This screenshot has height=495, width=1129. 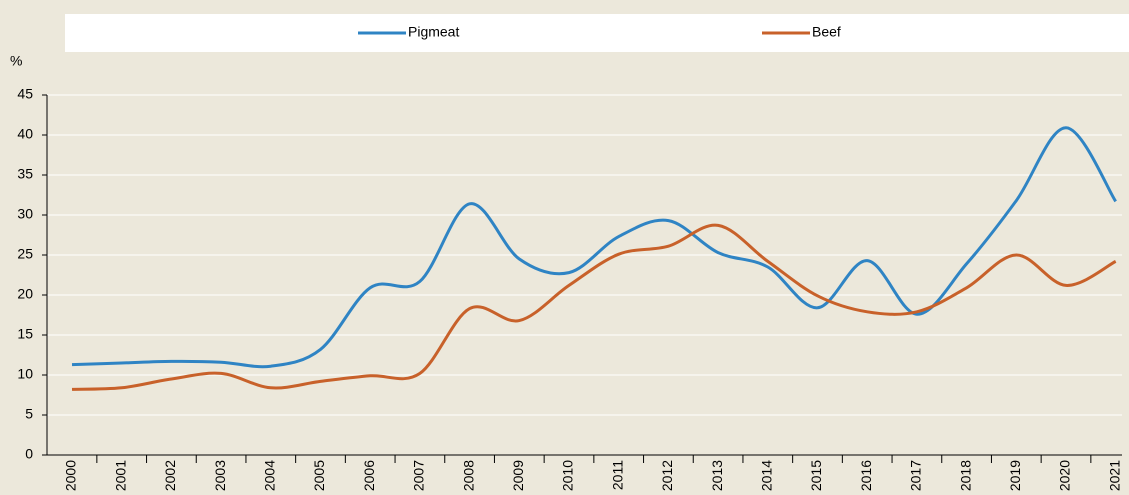 What do you see at coordinates (25, 94) in the screenshot?
I see `y-tick-label: 45` at bounding box center [25, 94].